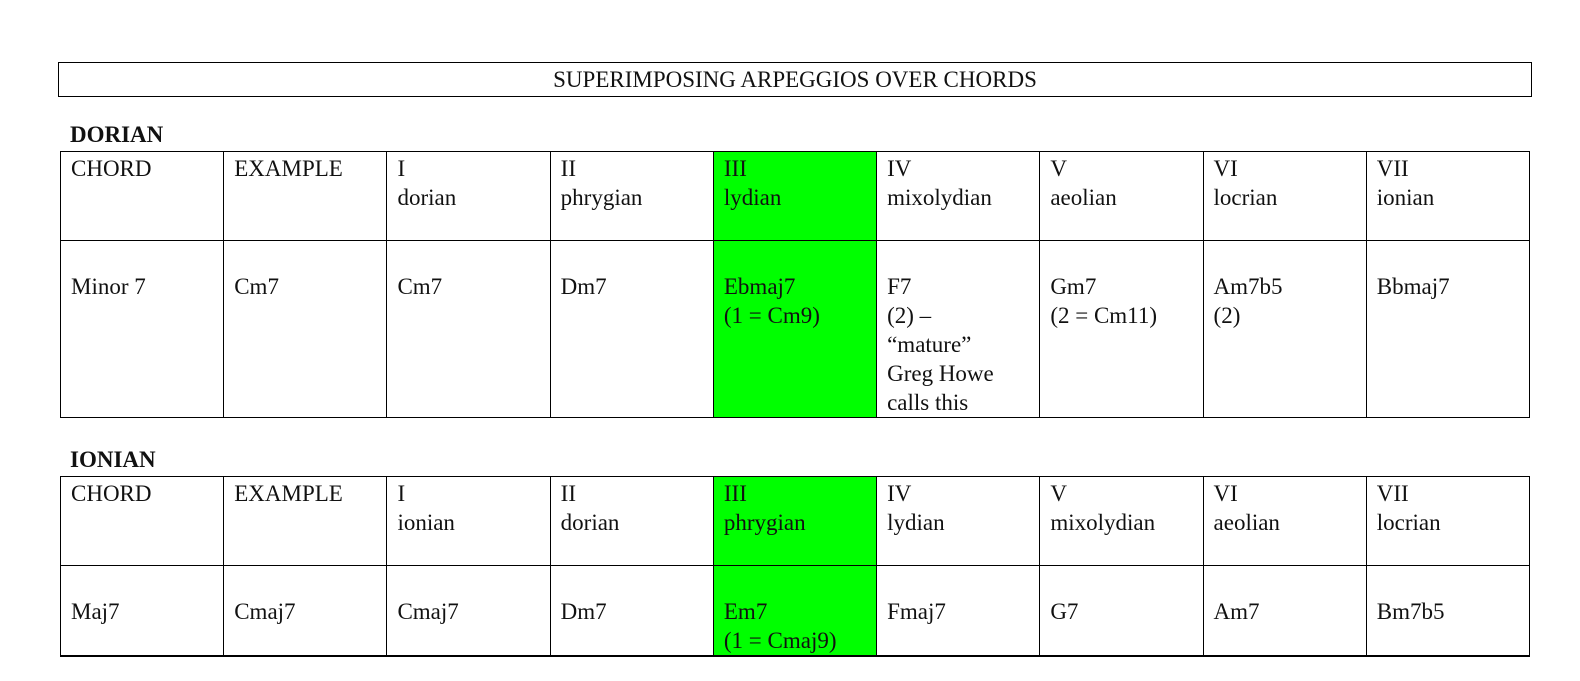  Describe the element at coordinates (113, 459) in the screenshot. I see `section-label-ionian: IONIAN` at that location.